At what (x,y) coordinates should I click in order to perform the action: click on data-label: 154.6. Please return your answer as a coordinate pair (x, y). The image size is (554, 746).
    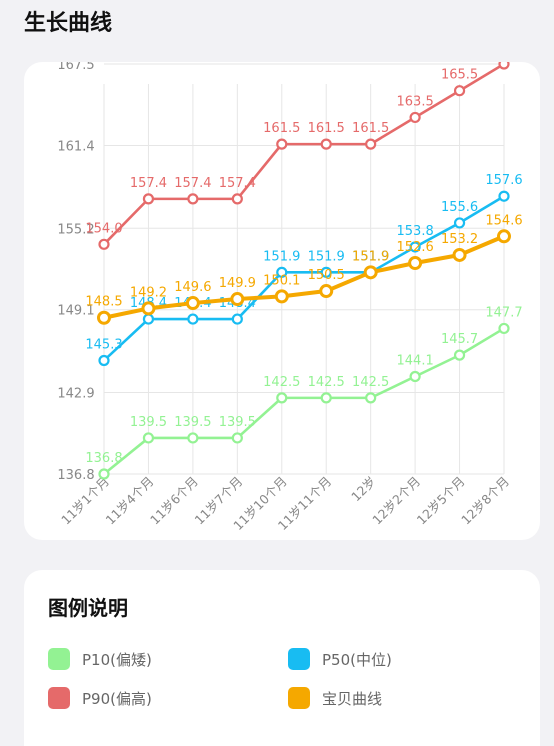
    Looking at the image, I should click on (503, 220).